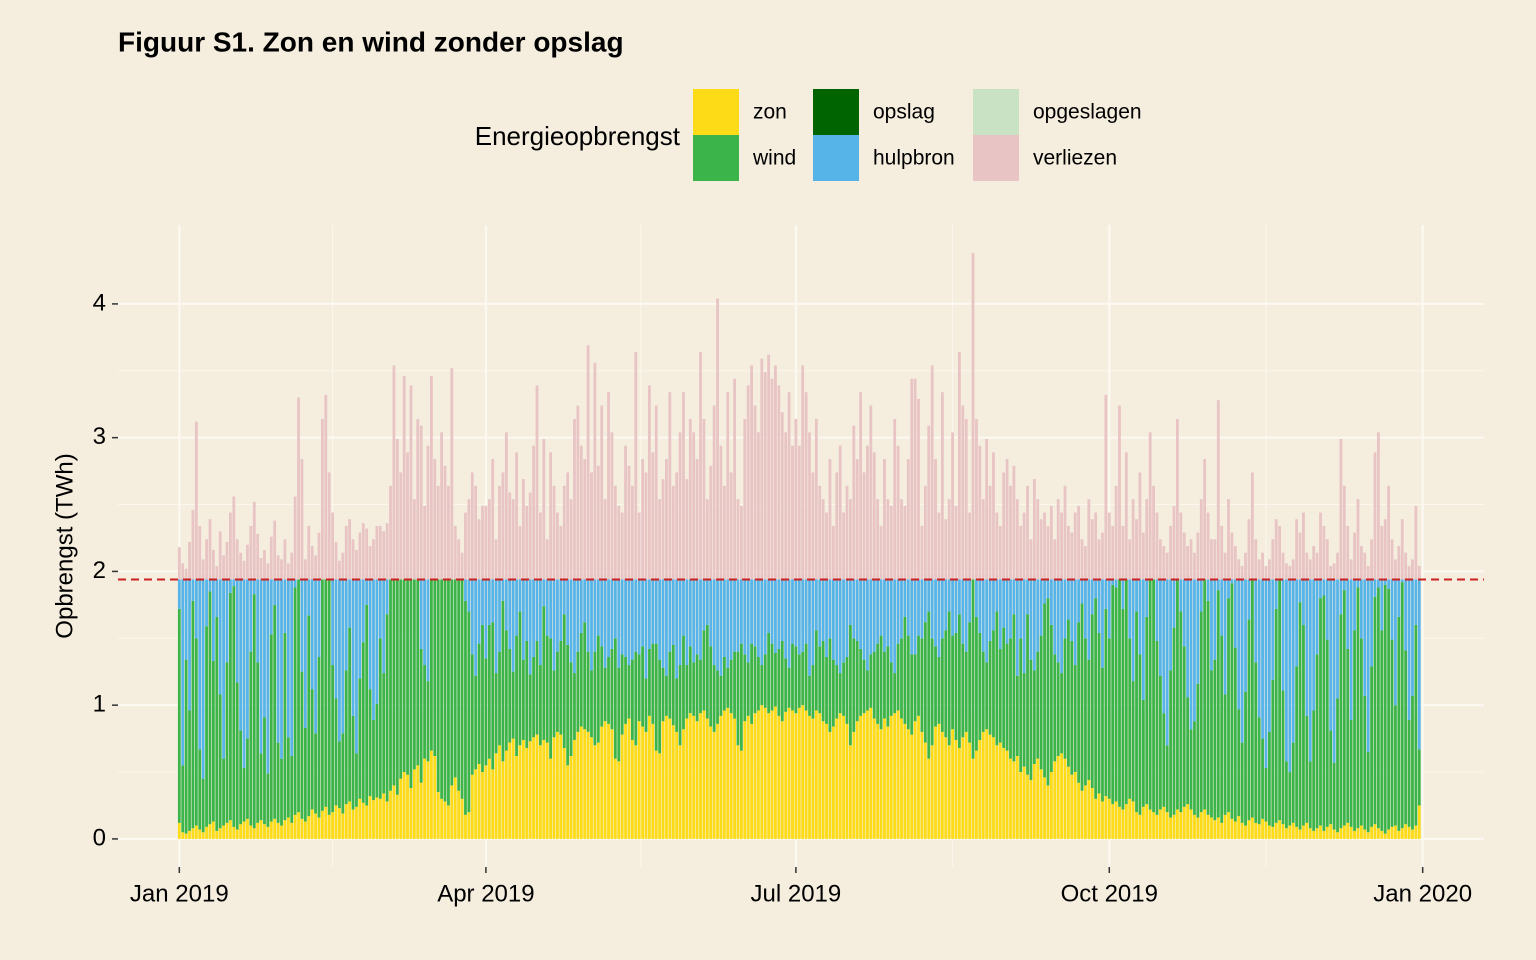  I want to click on legend-label: opslag, so click(904, 112).